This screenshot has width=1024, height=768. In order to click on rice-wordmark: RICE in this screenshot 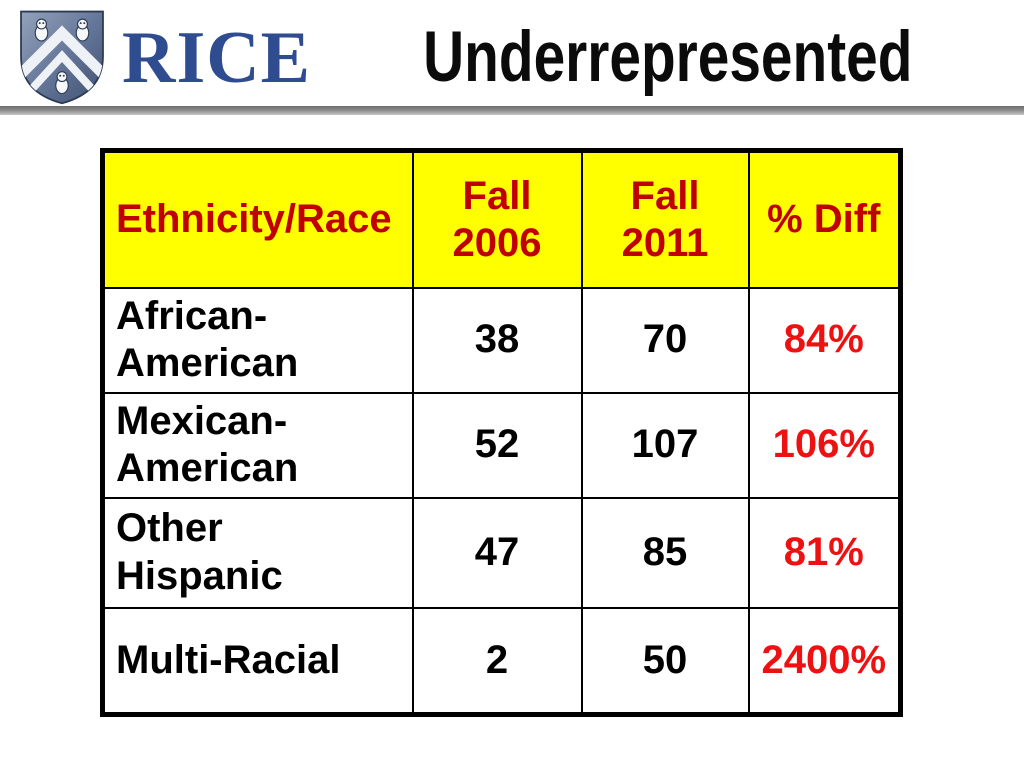, I will do `click(217, 58)`.